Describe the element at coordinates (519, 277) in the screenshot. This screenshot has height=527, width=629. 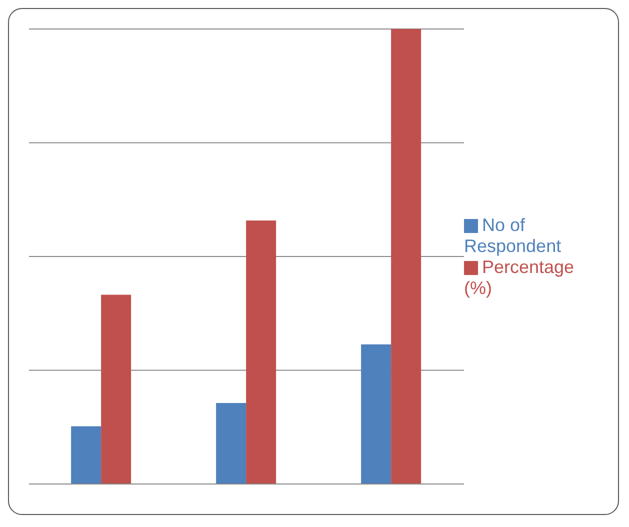
I see `legend-label: Percentage (%)` at that location.